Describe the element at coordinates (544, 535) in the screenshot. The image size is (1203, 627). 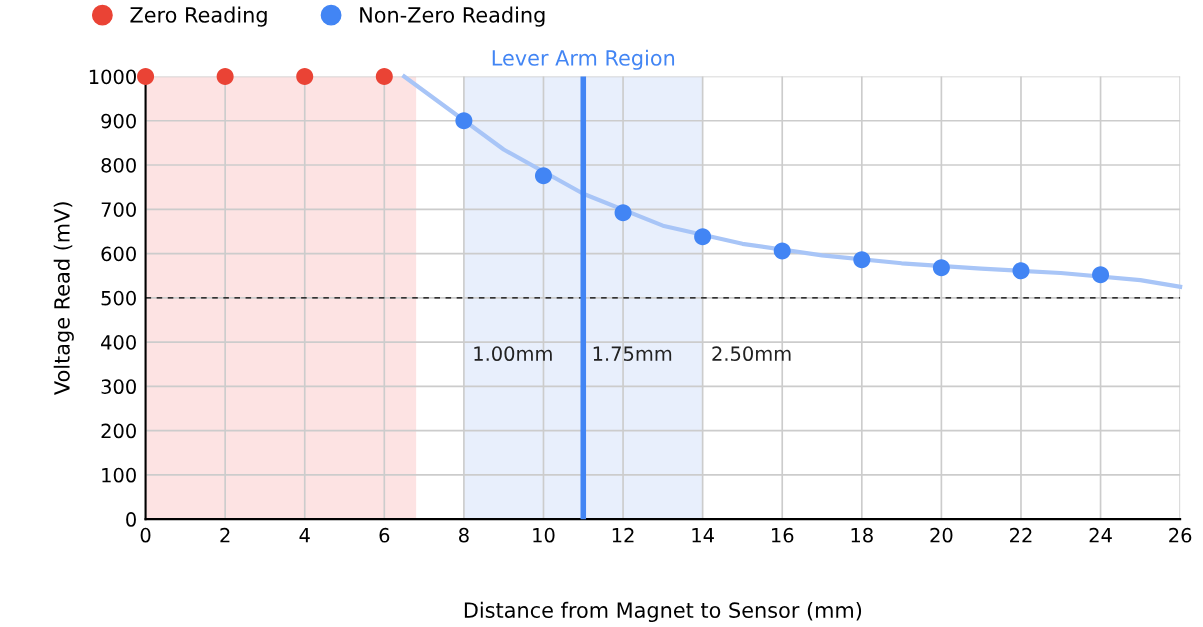
I see `x-tick-label: 10` at that location.